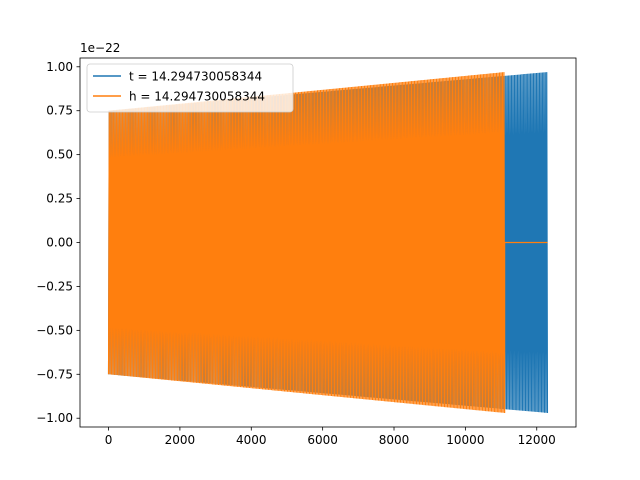 The width and height of the screenshot is (640, 480). What do you see at coordinates (54, 418) in the screenshot?
I see `y-tick-label: −1.00` at bounding box center [54, 418].